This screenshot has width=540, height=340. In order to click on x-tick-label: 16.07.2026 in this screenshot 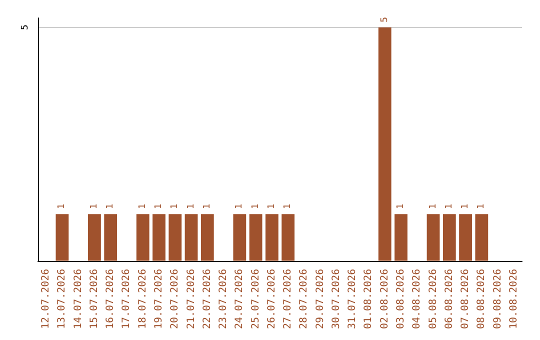, I will do `click(110, 299)`.